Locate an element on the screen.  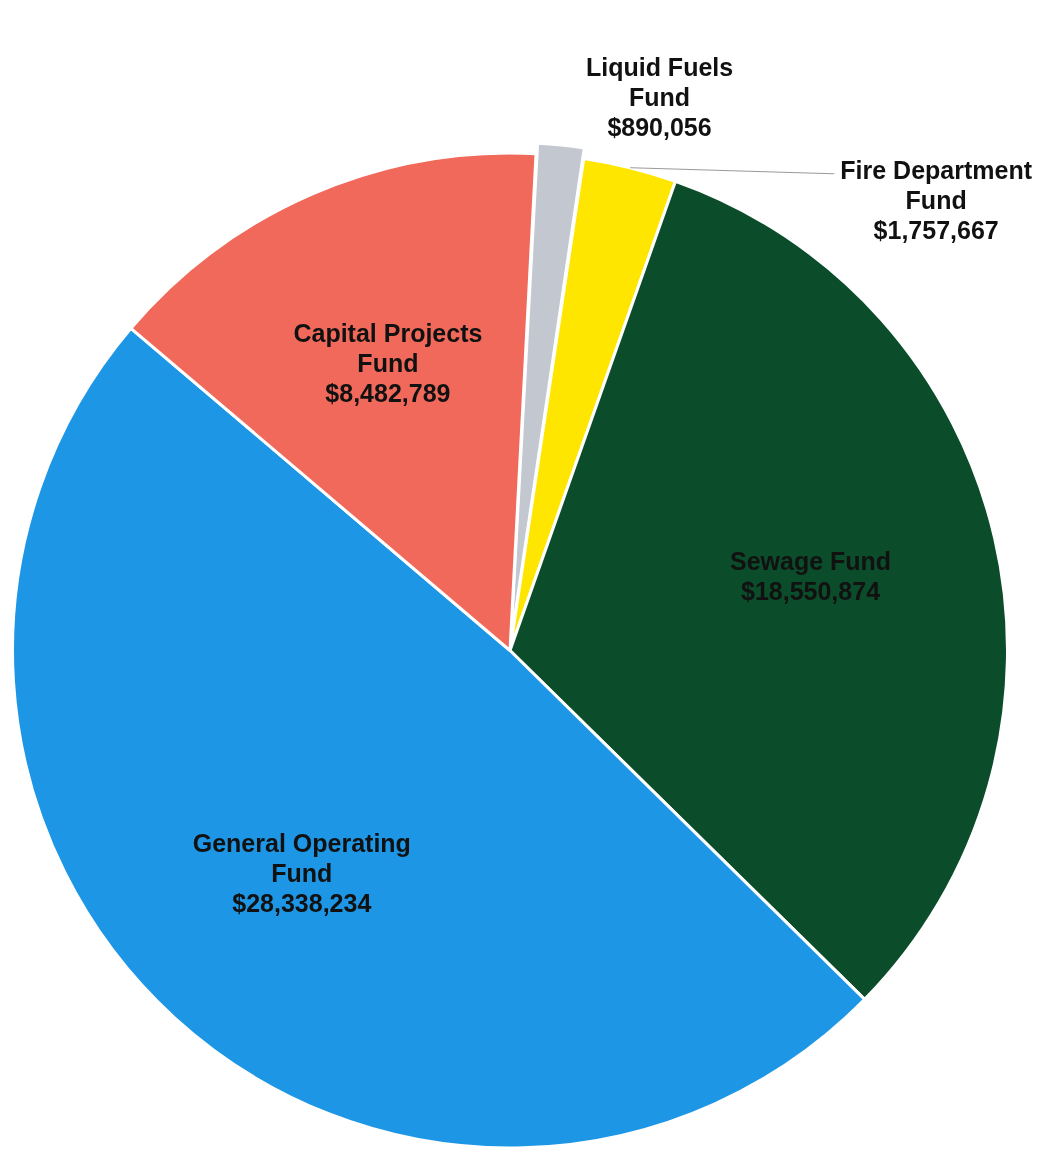
data-label: $28,338,234 is located at coordinates (302, 903).